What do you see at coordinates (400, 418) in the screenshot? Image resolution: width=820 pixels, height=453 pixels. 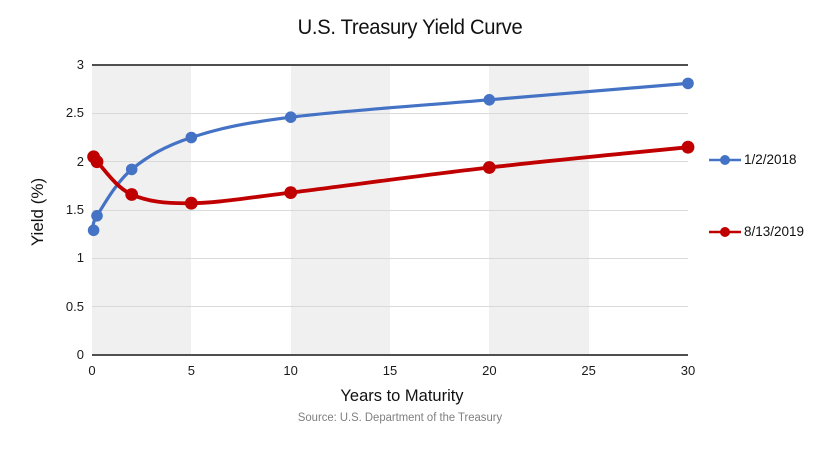 I see `source-note: Source: U.S. Department of the Treasury` at bounding box center [400, 418].